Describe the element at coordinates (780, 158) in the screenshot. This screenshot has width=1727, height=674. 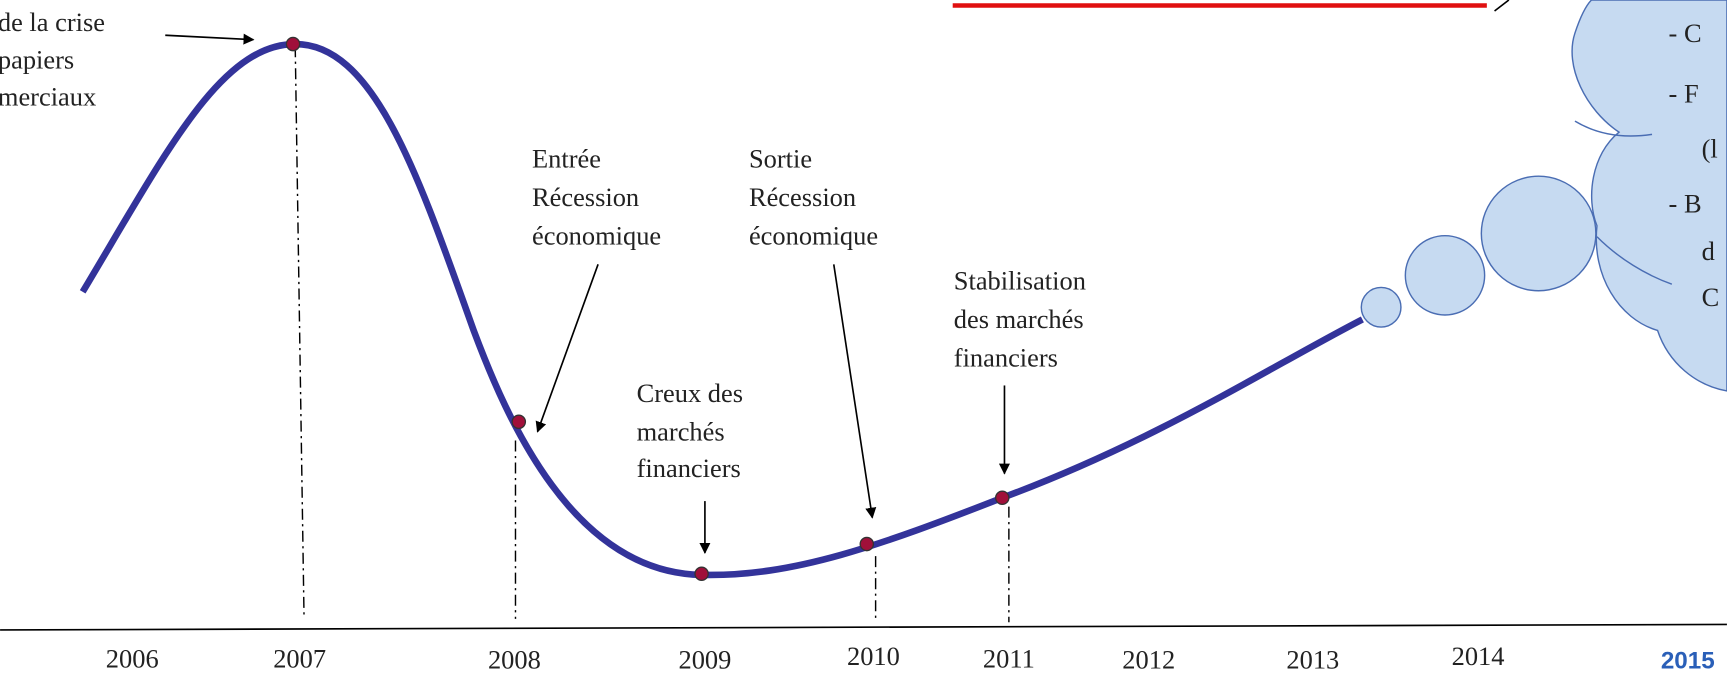
I see `annotation-line: Sortie` at that location.